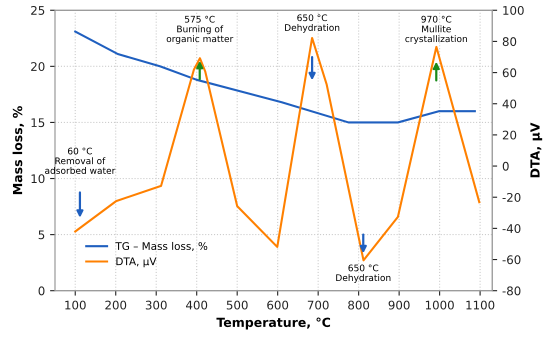 The height and width of the screenshot is (342, 550). I want to click on y-tick-label: 5, so click(41, 235).